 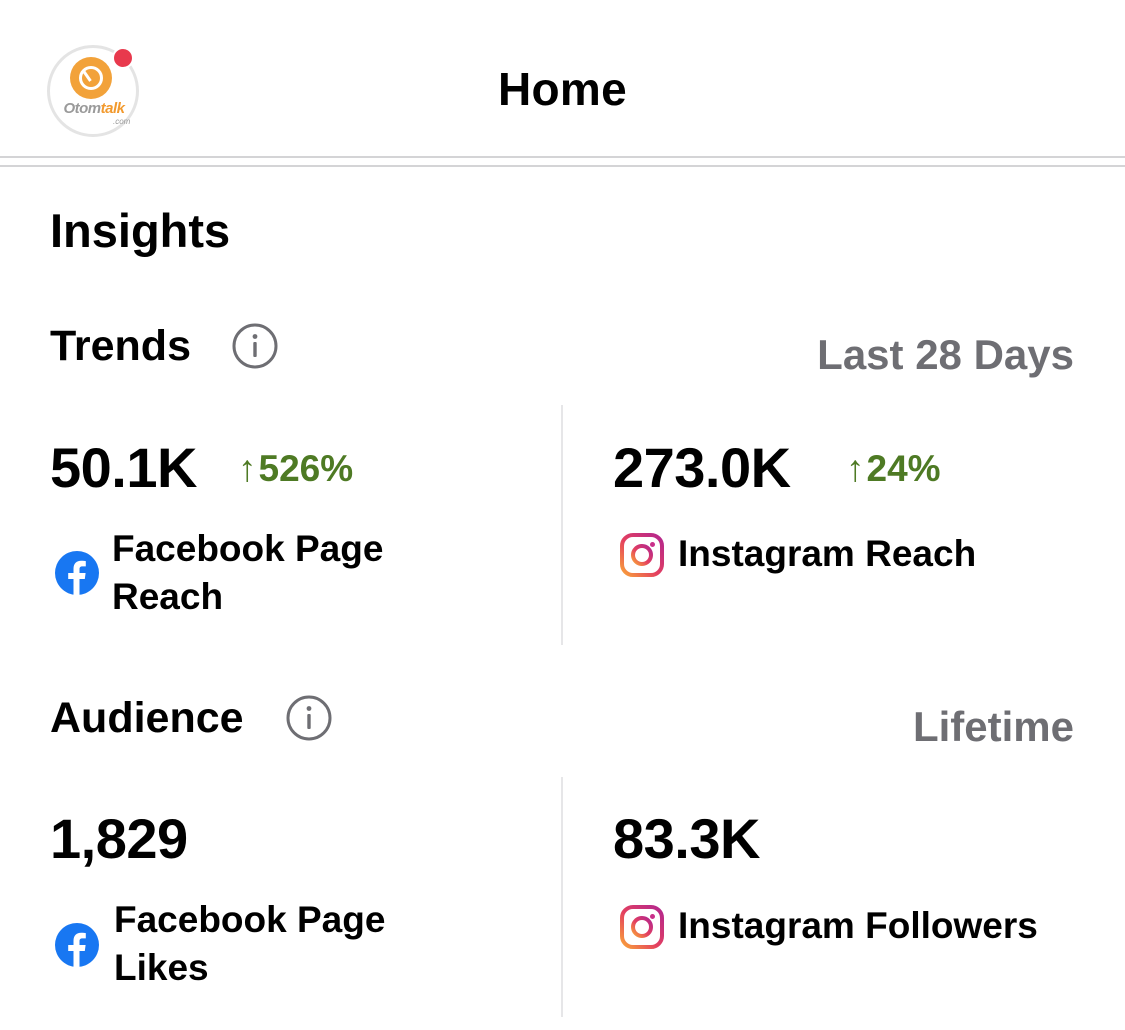 What do you see at coordinates (562, 89) in the screenshot?
I see `page-title: Home` at bounding box center [562, 89].